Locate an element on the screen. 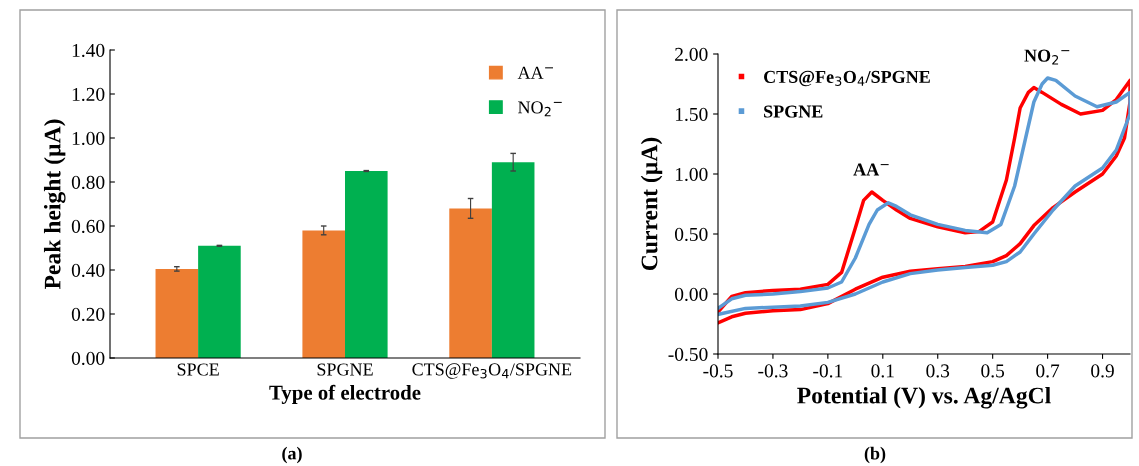 The image size is (1139, 466). legend-label: SPGNE is located at coordinates (793, 111).